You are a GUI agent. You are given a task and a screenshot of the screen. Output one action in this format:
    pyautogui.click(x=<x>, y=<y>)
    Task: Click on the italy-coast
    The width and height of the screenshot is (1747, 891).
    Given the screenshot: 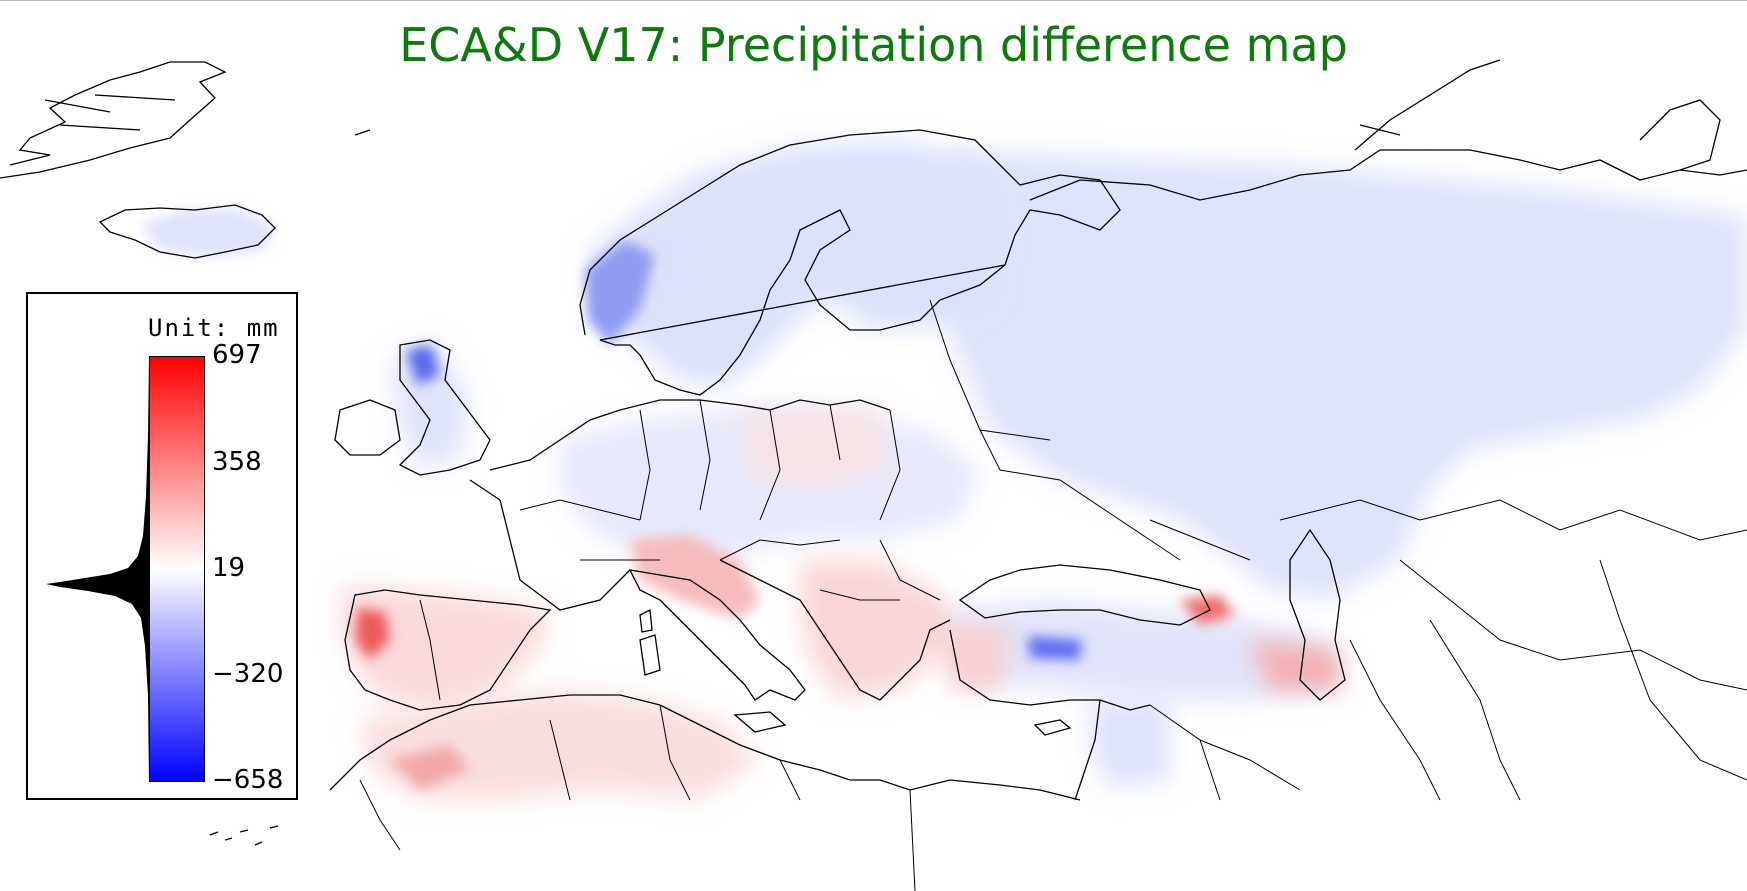 What is the action you would take?
    pyautogui.click(x=717, y=635)
    